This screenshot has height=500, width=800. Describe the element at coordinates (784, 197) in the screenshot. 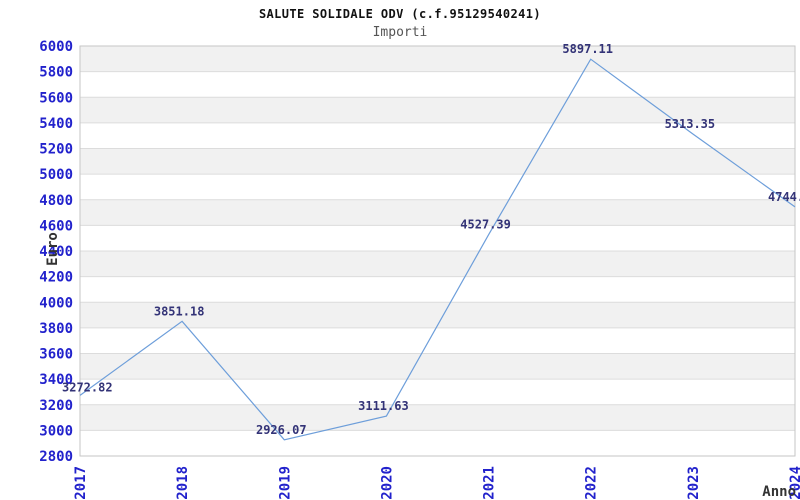

I see `data-point-label: 4744.5` at that location.